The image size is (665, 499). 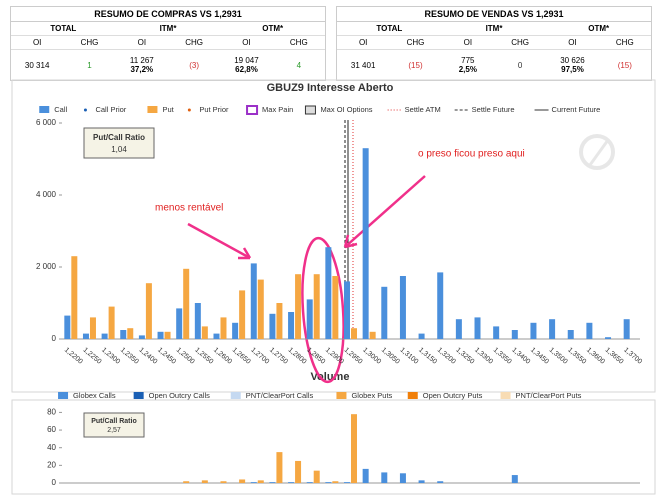 What do you see at coordinates (168, 109) in the screenshot?
I see `legend-label: Put` at bounding box center [168, 109].